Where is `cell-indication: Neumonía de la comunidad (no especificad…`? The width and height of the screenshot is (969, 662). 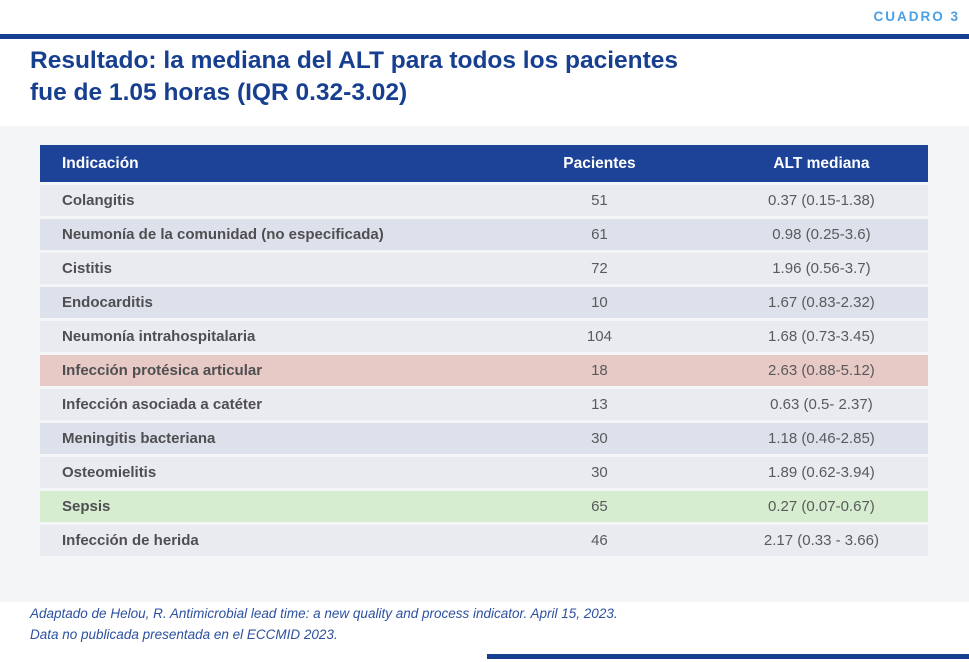 cell-indication: Neumonía de la comunidad (no especificad… is located at coordinates (223, 234).